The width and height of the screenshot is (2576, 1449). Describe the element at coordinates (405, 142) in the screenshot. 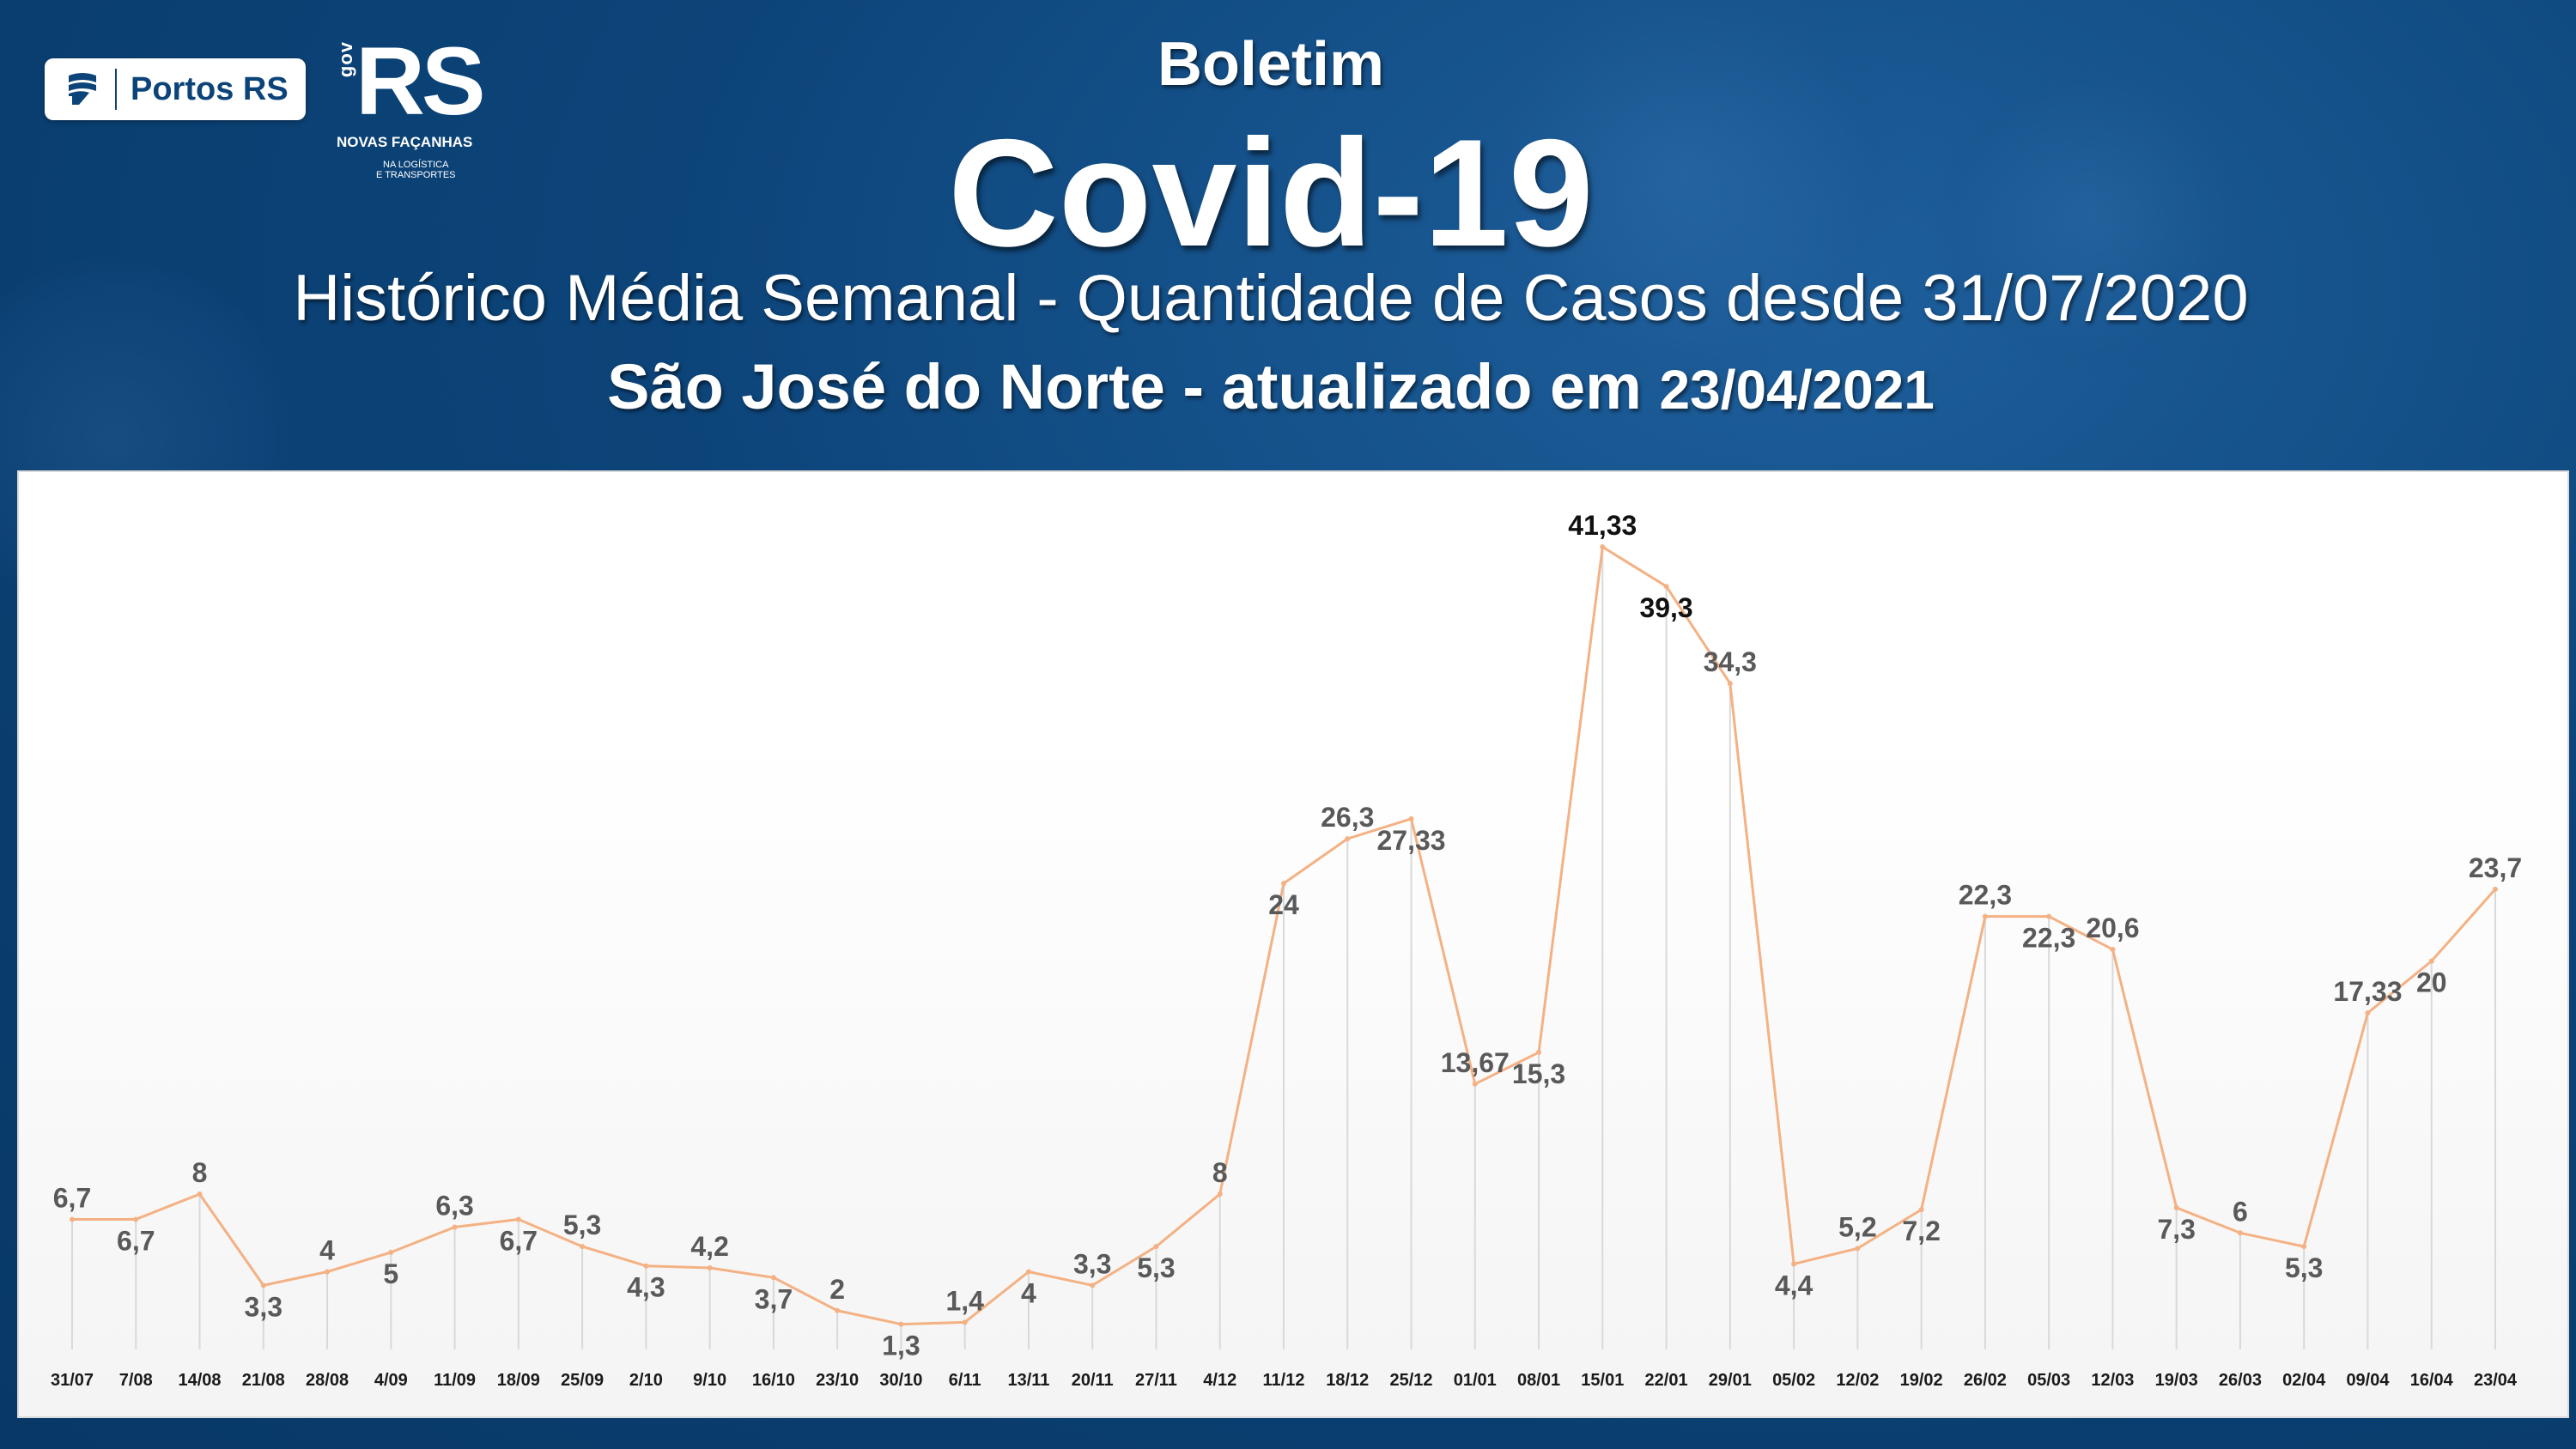

I see `rs-logo-tagline: NOVAS FAÇANHAS` at that location.